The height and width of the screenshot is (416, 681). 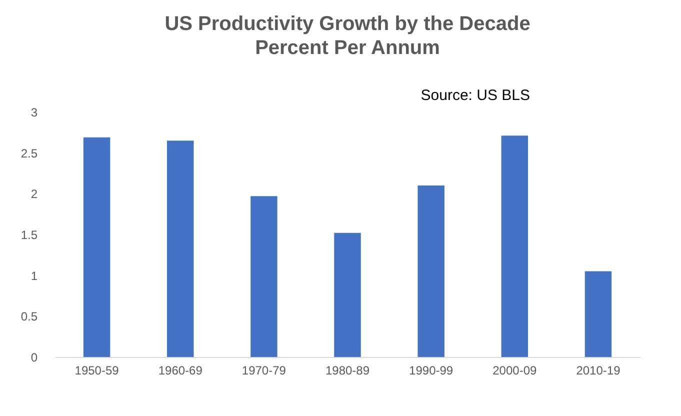 What do you see at coordinates (34, 357) in the screenshot?
I see `y-tick-label: 0` at bounding box center [34, 357].